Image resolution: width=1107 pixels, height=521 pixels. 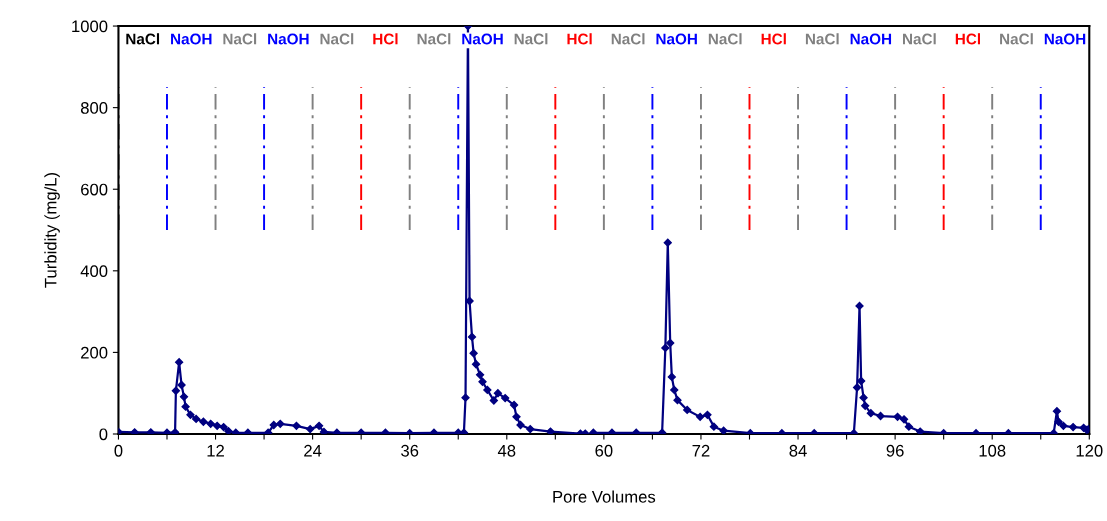 What do you see at coordinates (798, 450) in the screenshot?
I see `x-tick-label: 84` at bounding box center [798, 450].